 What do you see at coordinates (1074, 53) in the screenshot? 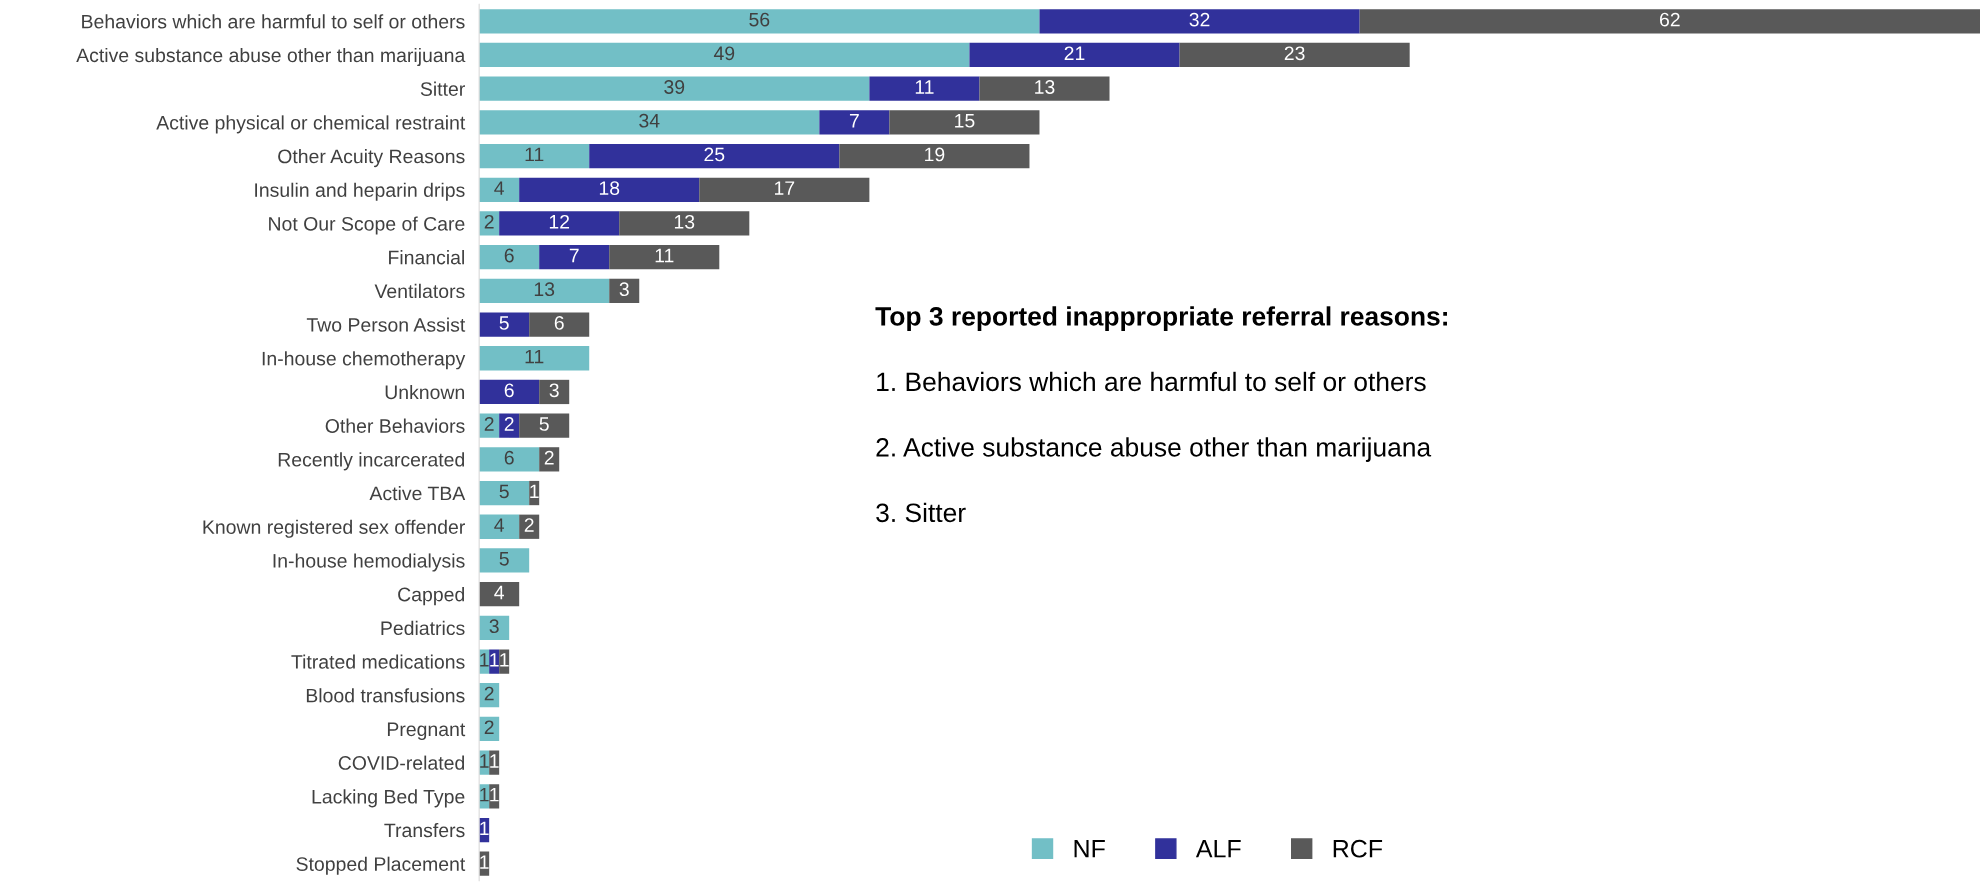
I see `data-label: 21` at bounding box center [1074, 53].